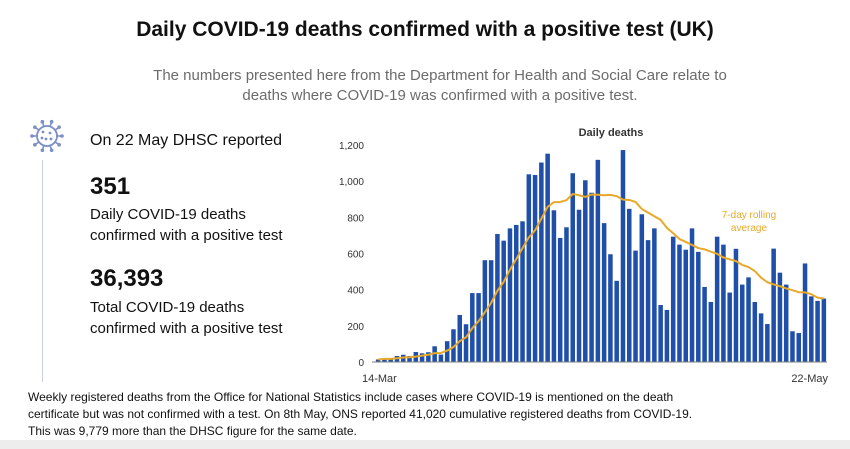 This screenshot has height=449, width=850. Describe the element at coordinates (167, 307) in the screenshot. I see `total-label-line-1: Total COVID-19 deaths` at that location.